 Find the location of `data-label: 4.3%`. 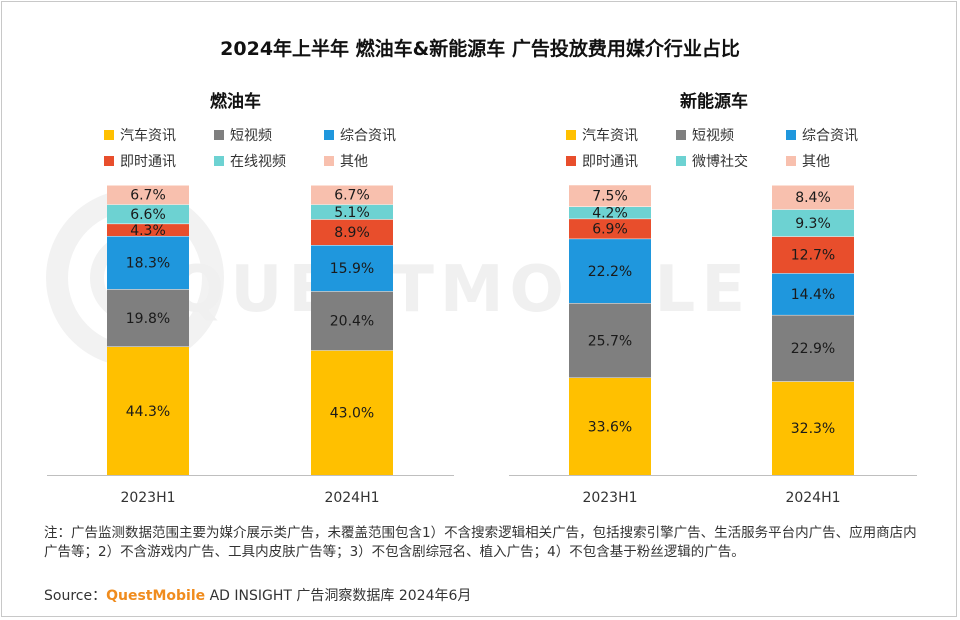

data-label: 4.3% is located at coordinates (148, 231).